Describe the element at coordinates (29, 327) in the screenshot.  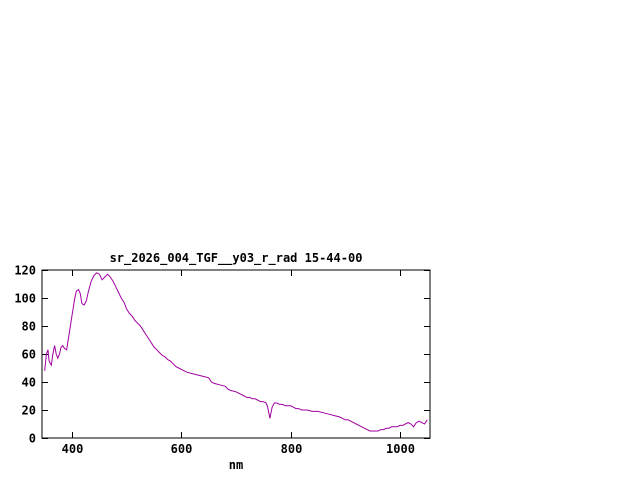
I see `y-axis-tick-label: 80` at that location.